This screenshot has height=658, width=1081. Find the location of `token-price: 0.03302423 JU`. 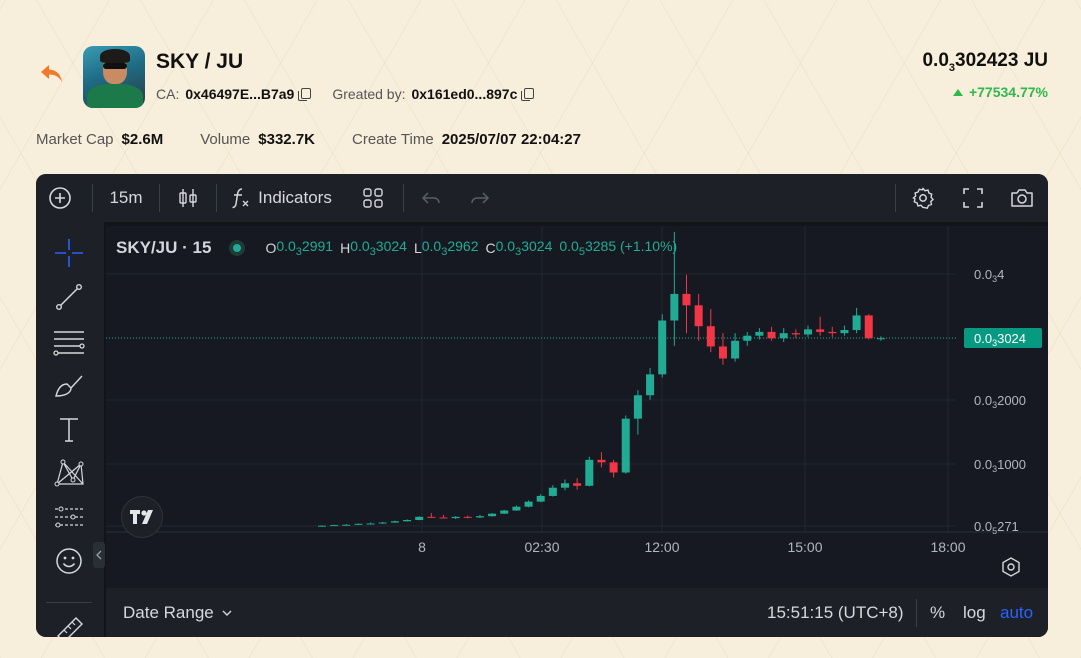

token-price: 0.03302423 JU is located at coordinates (985, 62).